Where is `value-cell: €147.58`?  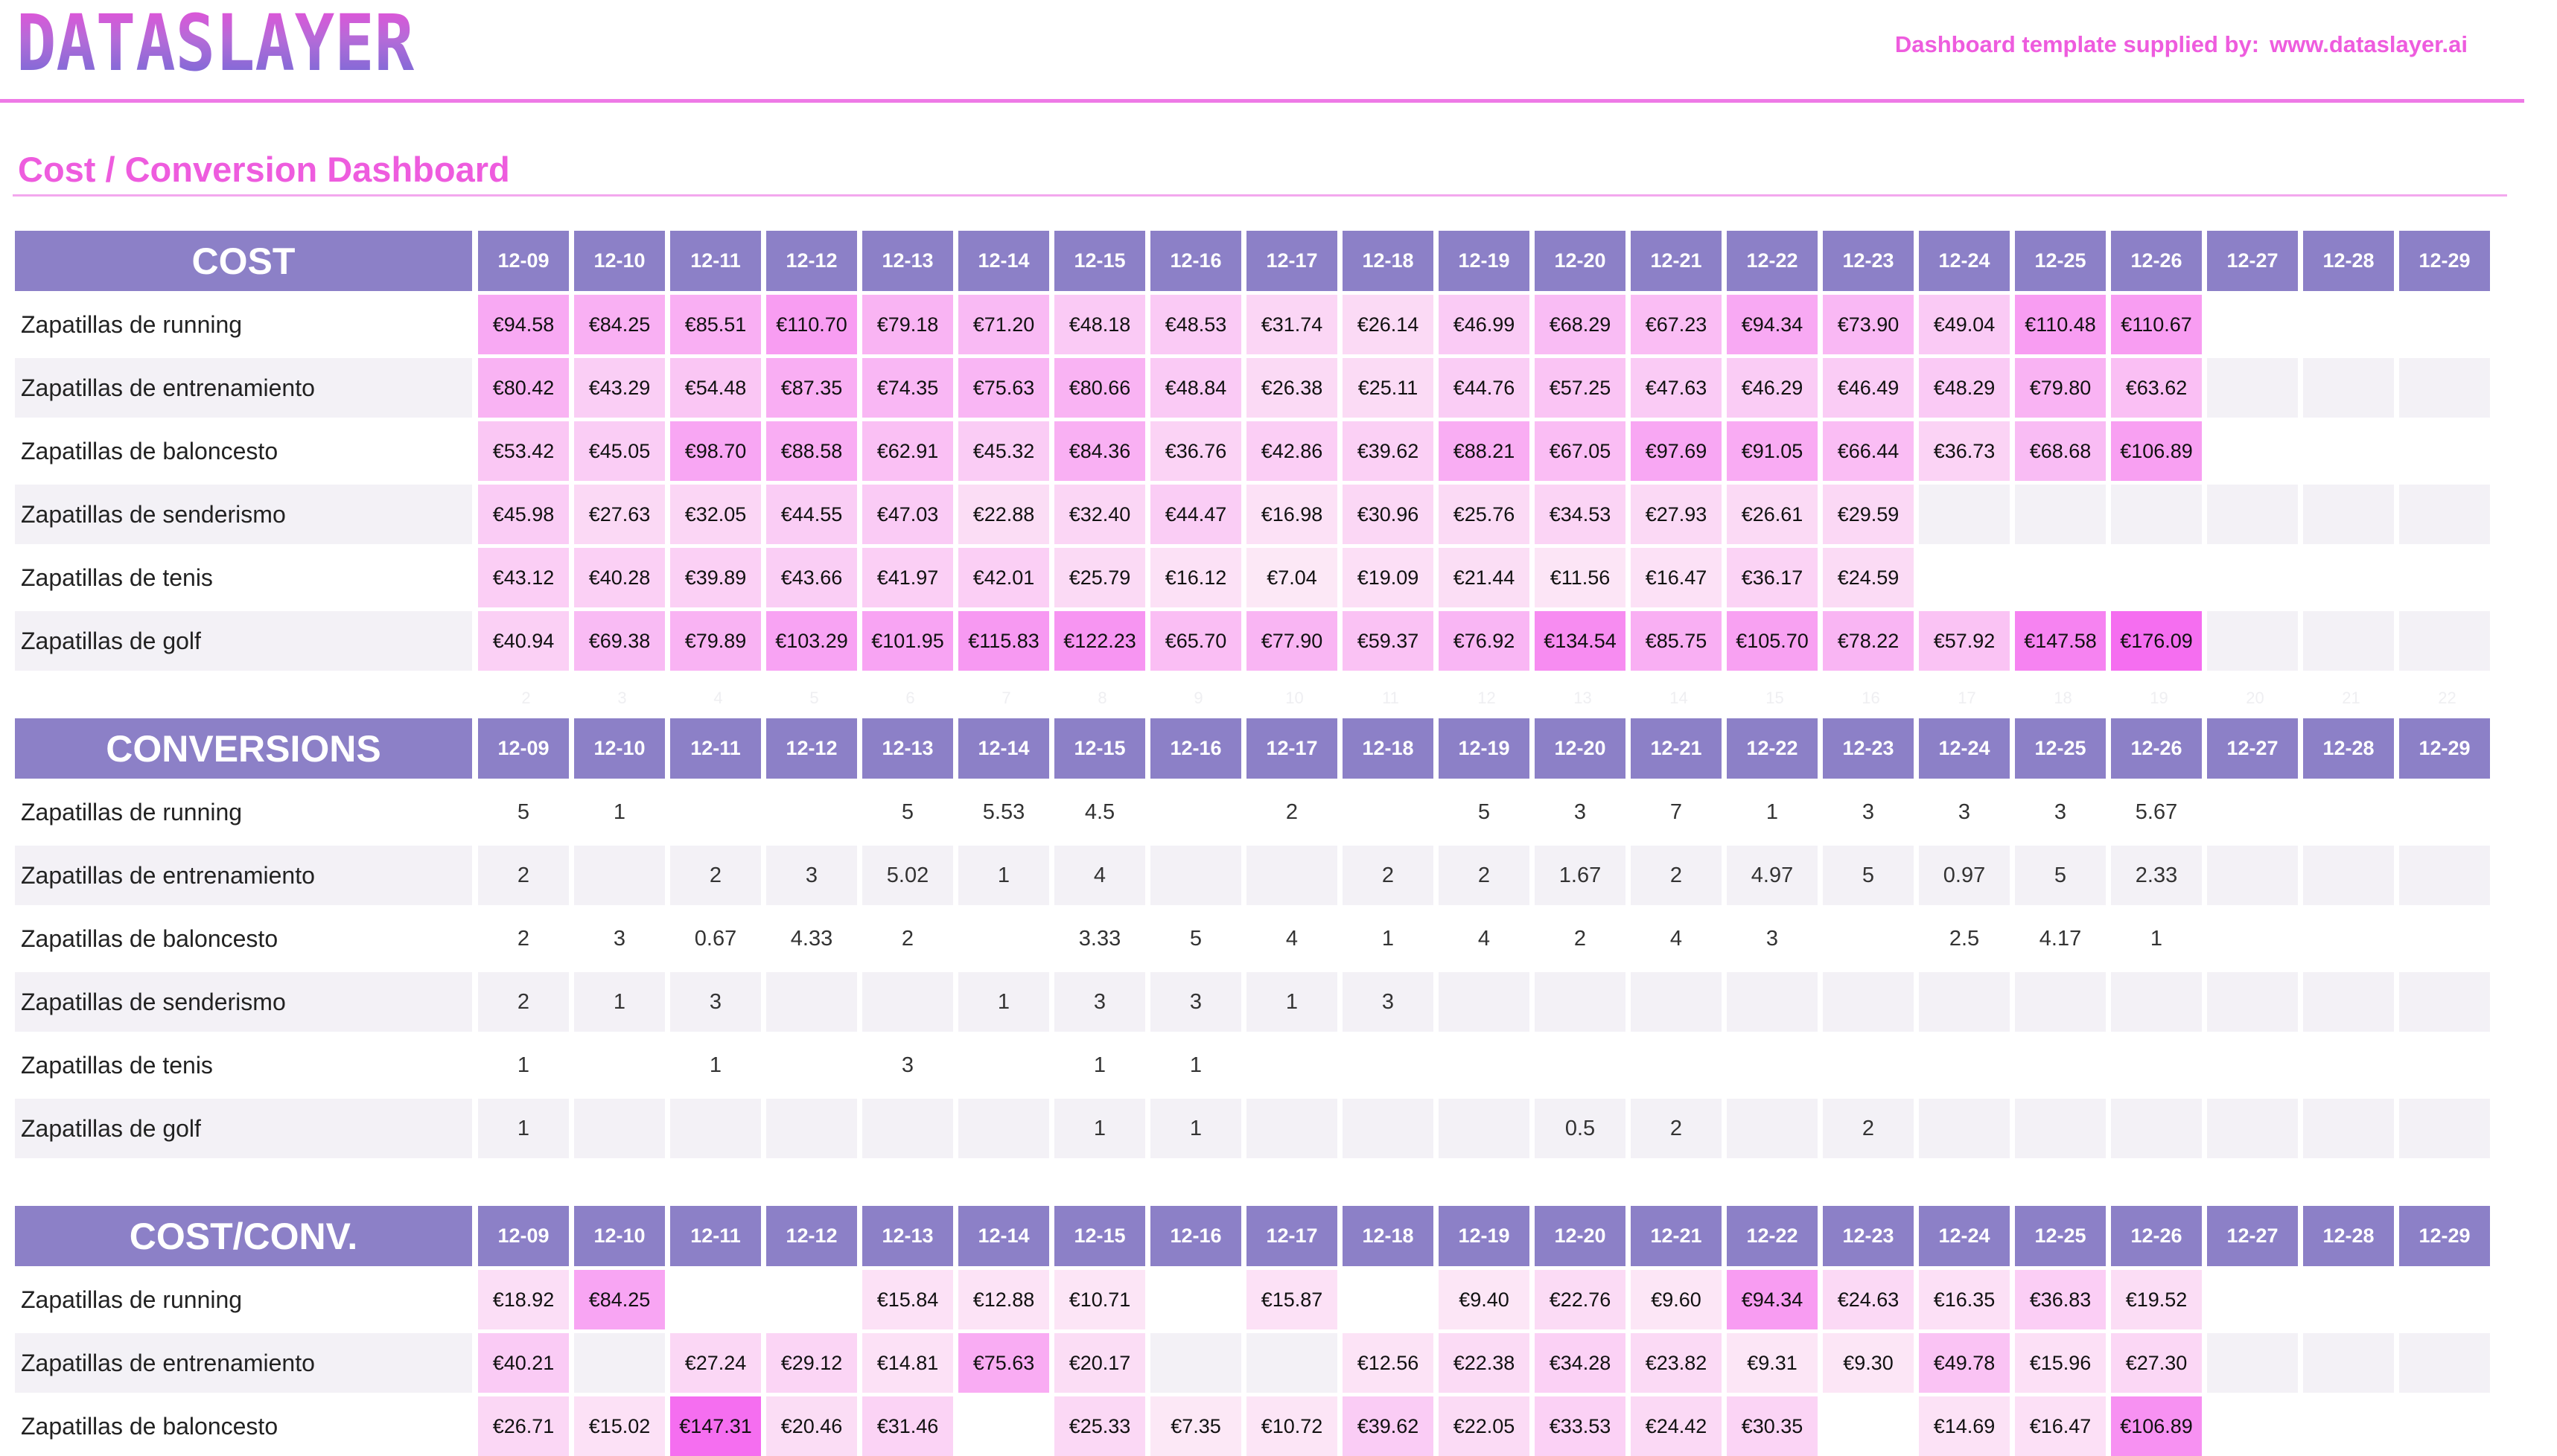
value-cell: €147.58 is located at coordinates (2061, 641).